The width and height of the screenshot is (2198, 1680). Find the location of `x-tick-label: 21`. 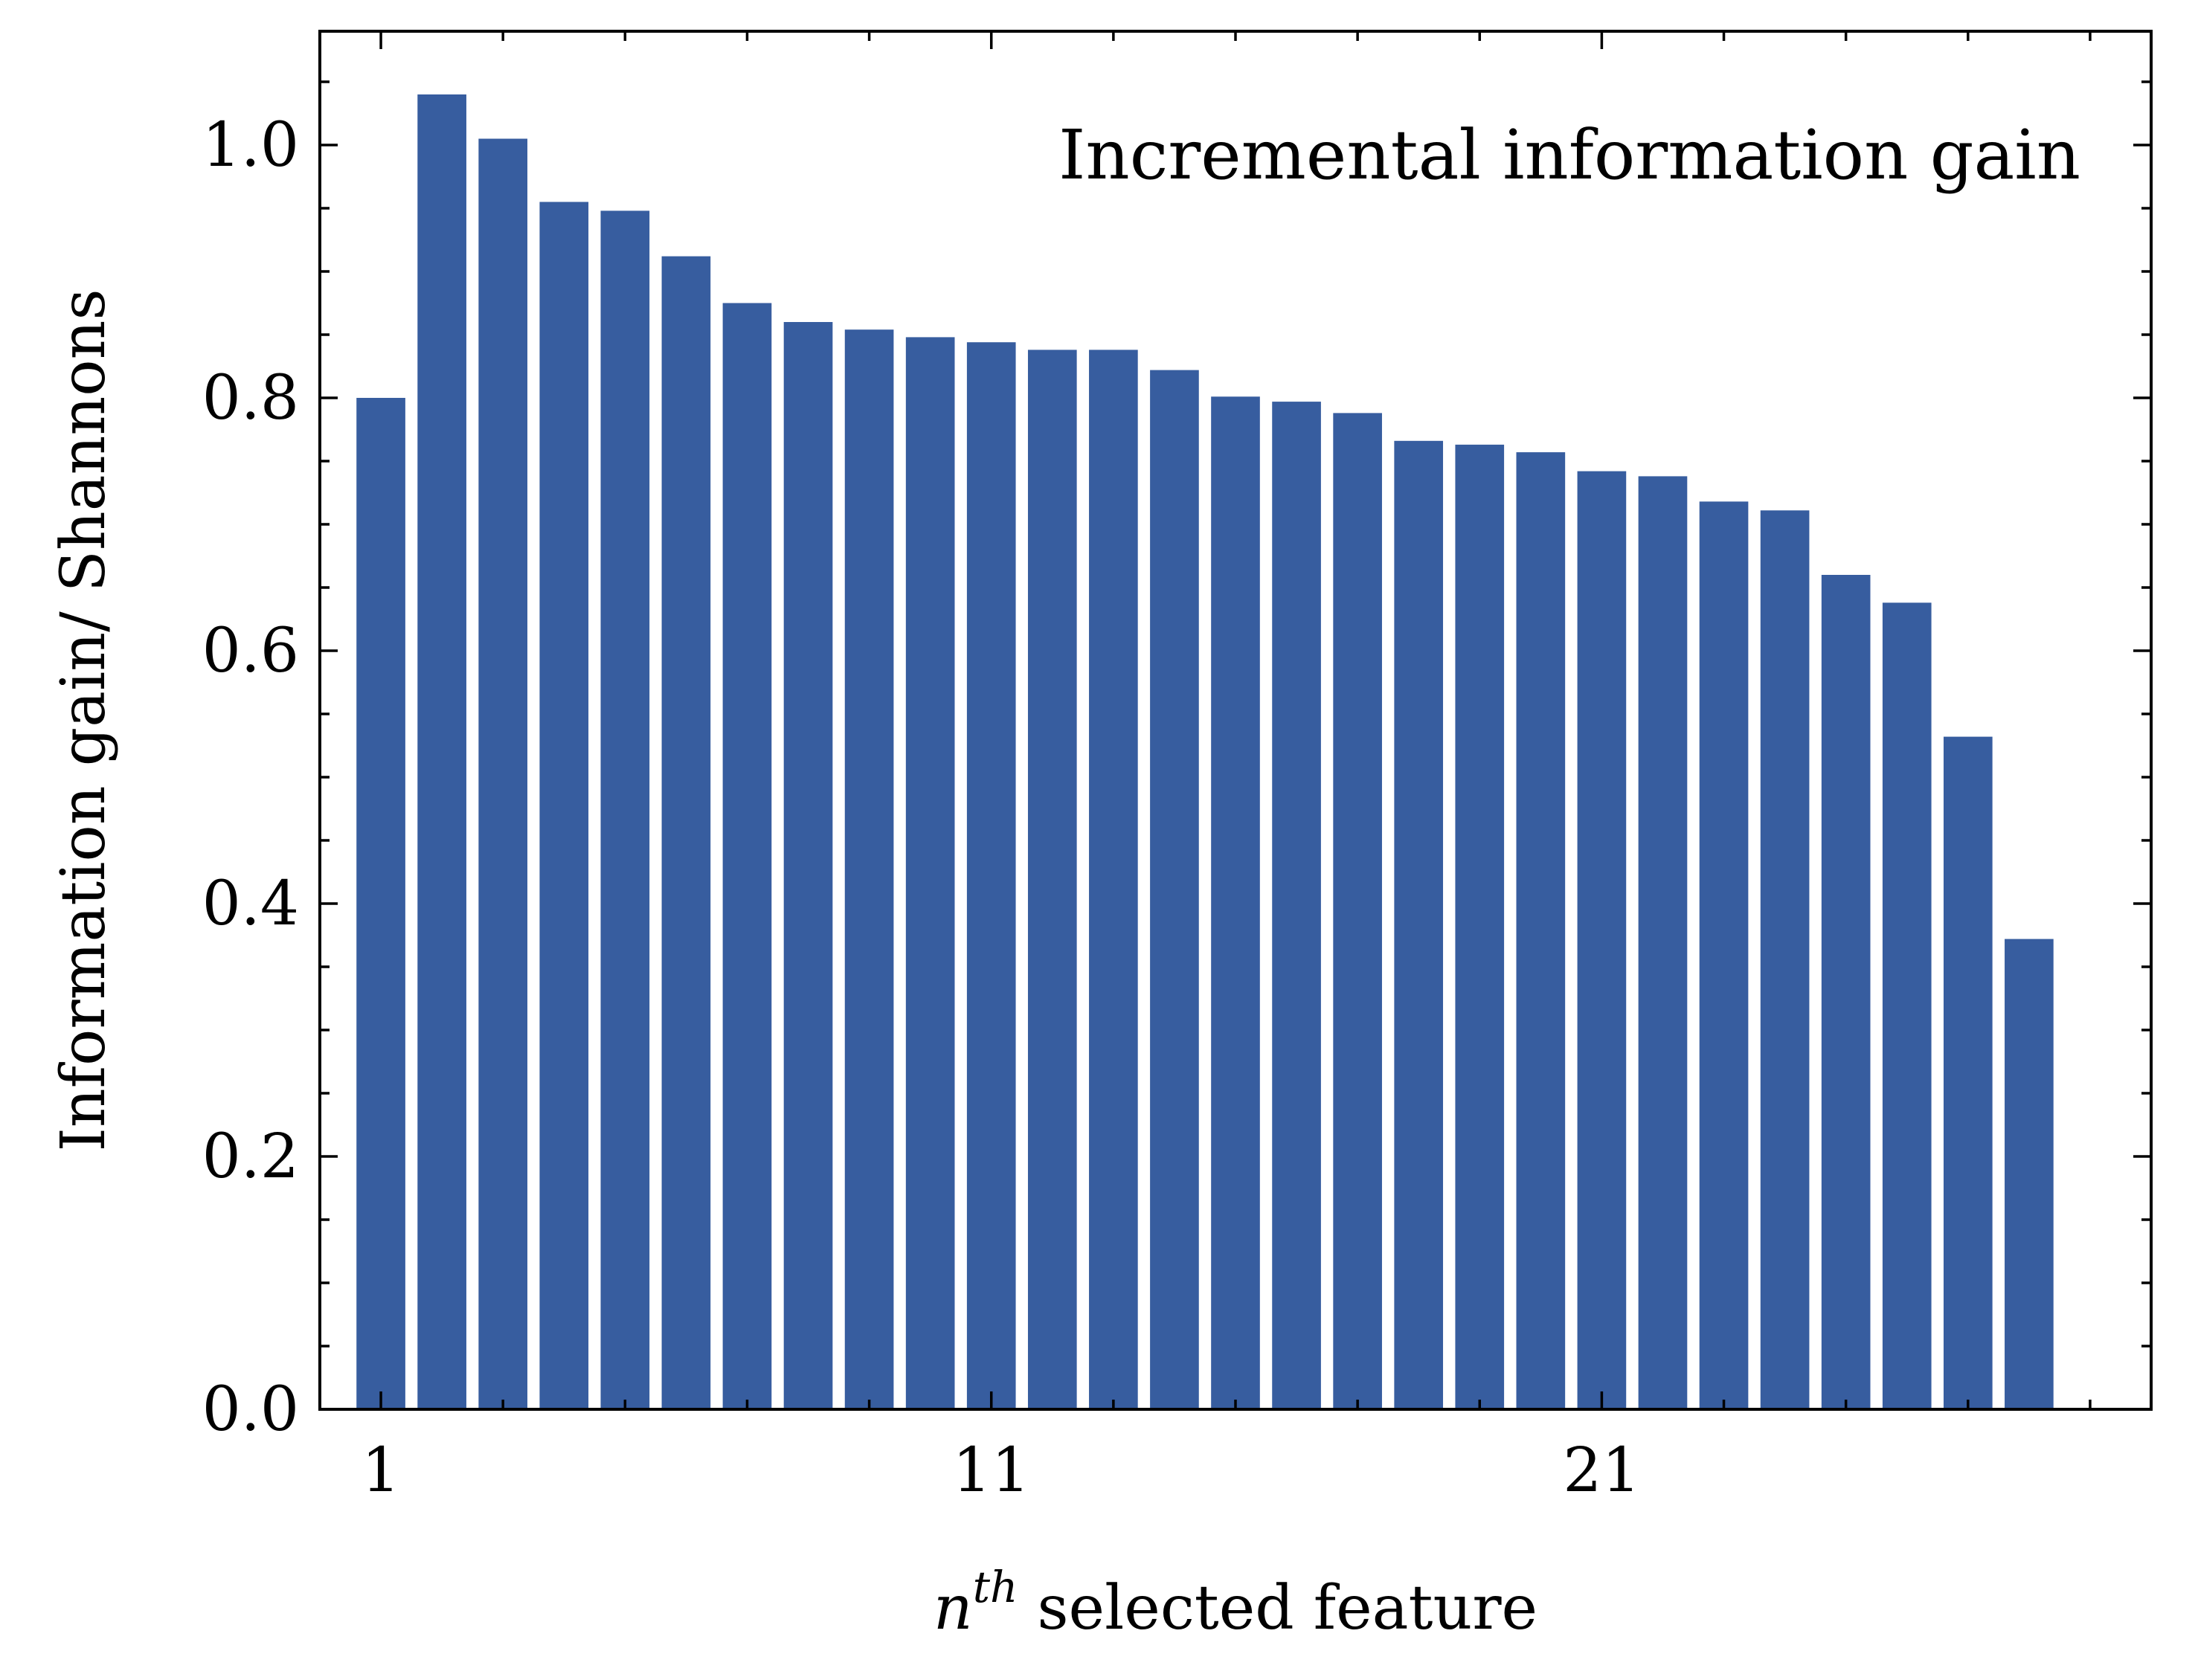

x-tick-label: 21 is located at coordinates (1602, 1471).